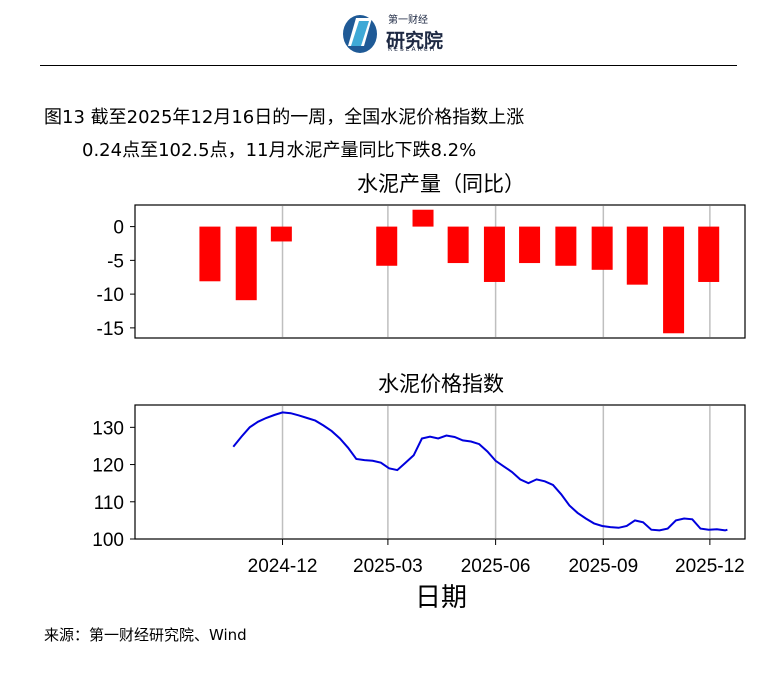  What do you see at coordinates (110, 329) in the screenshot?
I see `bar-y-tick-label: -15` at bounding box center [110, 329].